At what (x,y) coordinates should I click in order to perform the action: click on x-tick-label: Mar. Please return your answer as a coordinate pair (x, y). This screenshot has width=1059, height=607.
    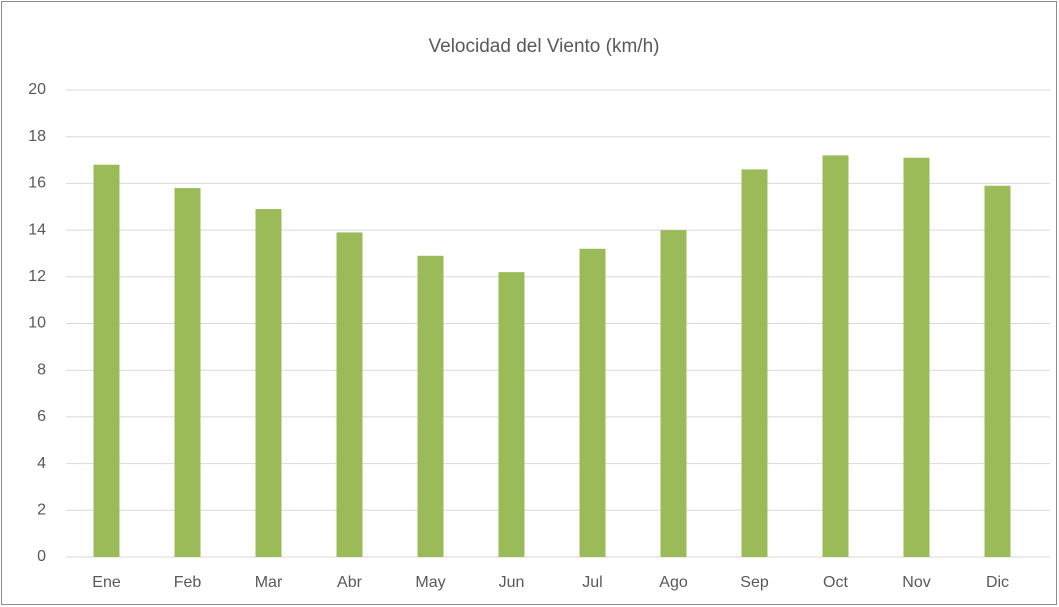
    Looking at the image, I should click on (269, 582).